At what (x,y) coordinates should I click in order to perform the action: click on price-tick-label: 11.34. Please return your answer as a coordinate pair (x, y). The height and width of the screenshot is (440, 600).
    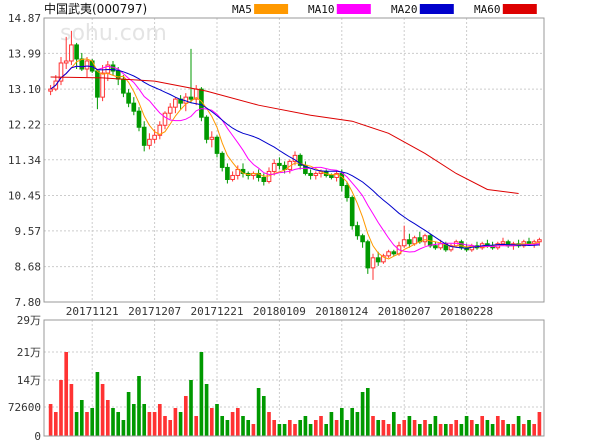
    Looking at the image, I should click on (24, 160).